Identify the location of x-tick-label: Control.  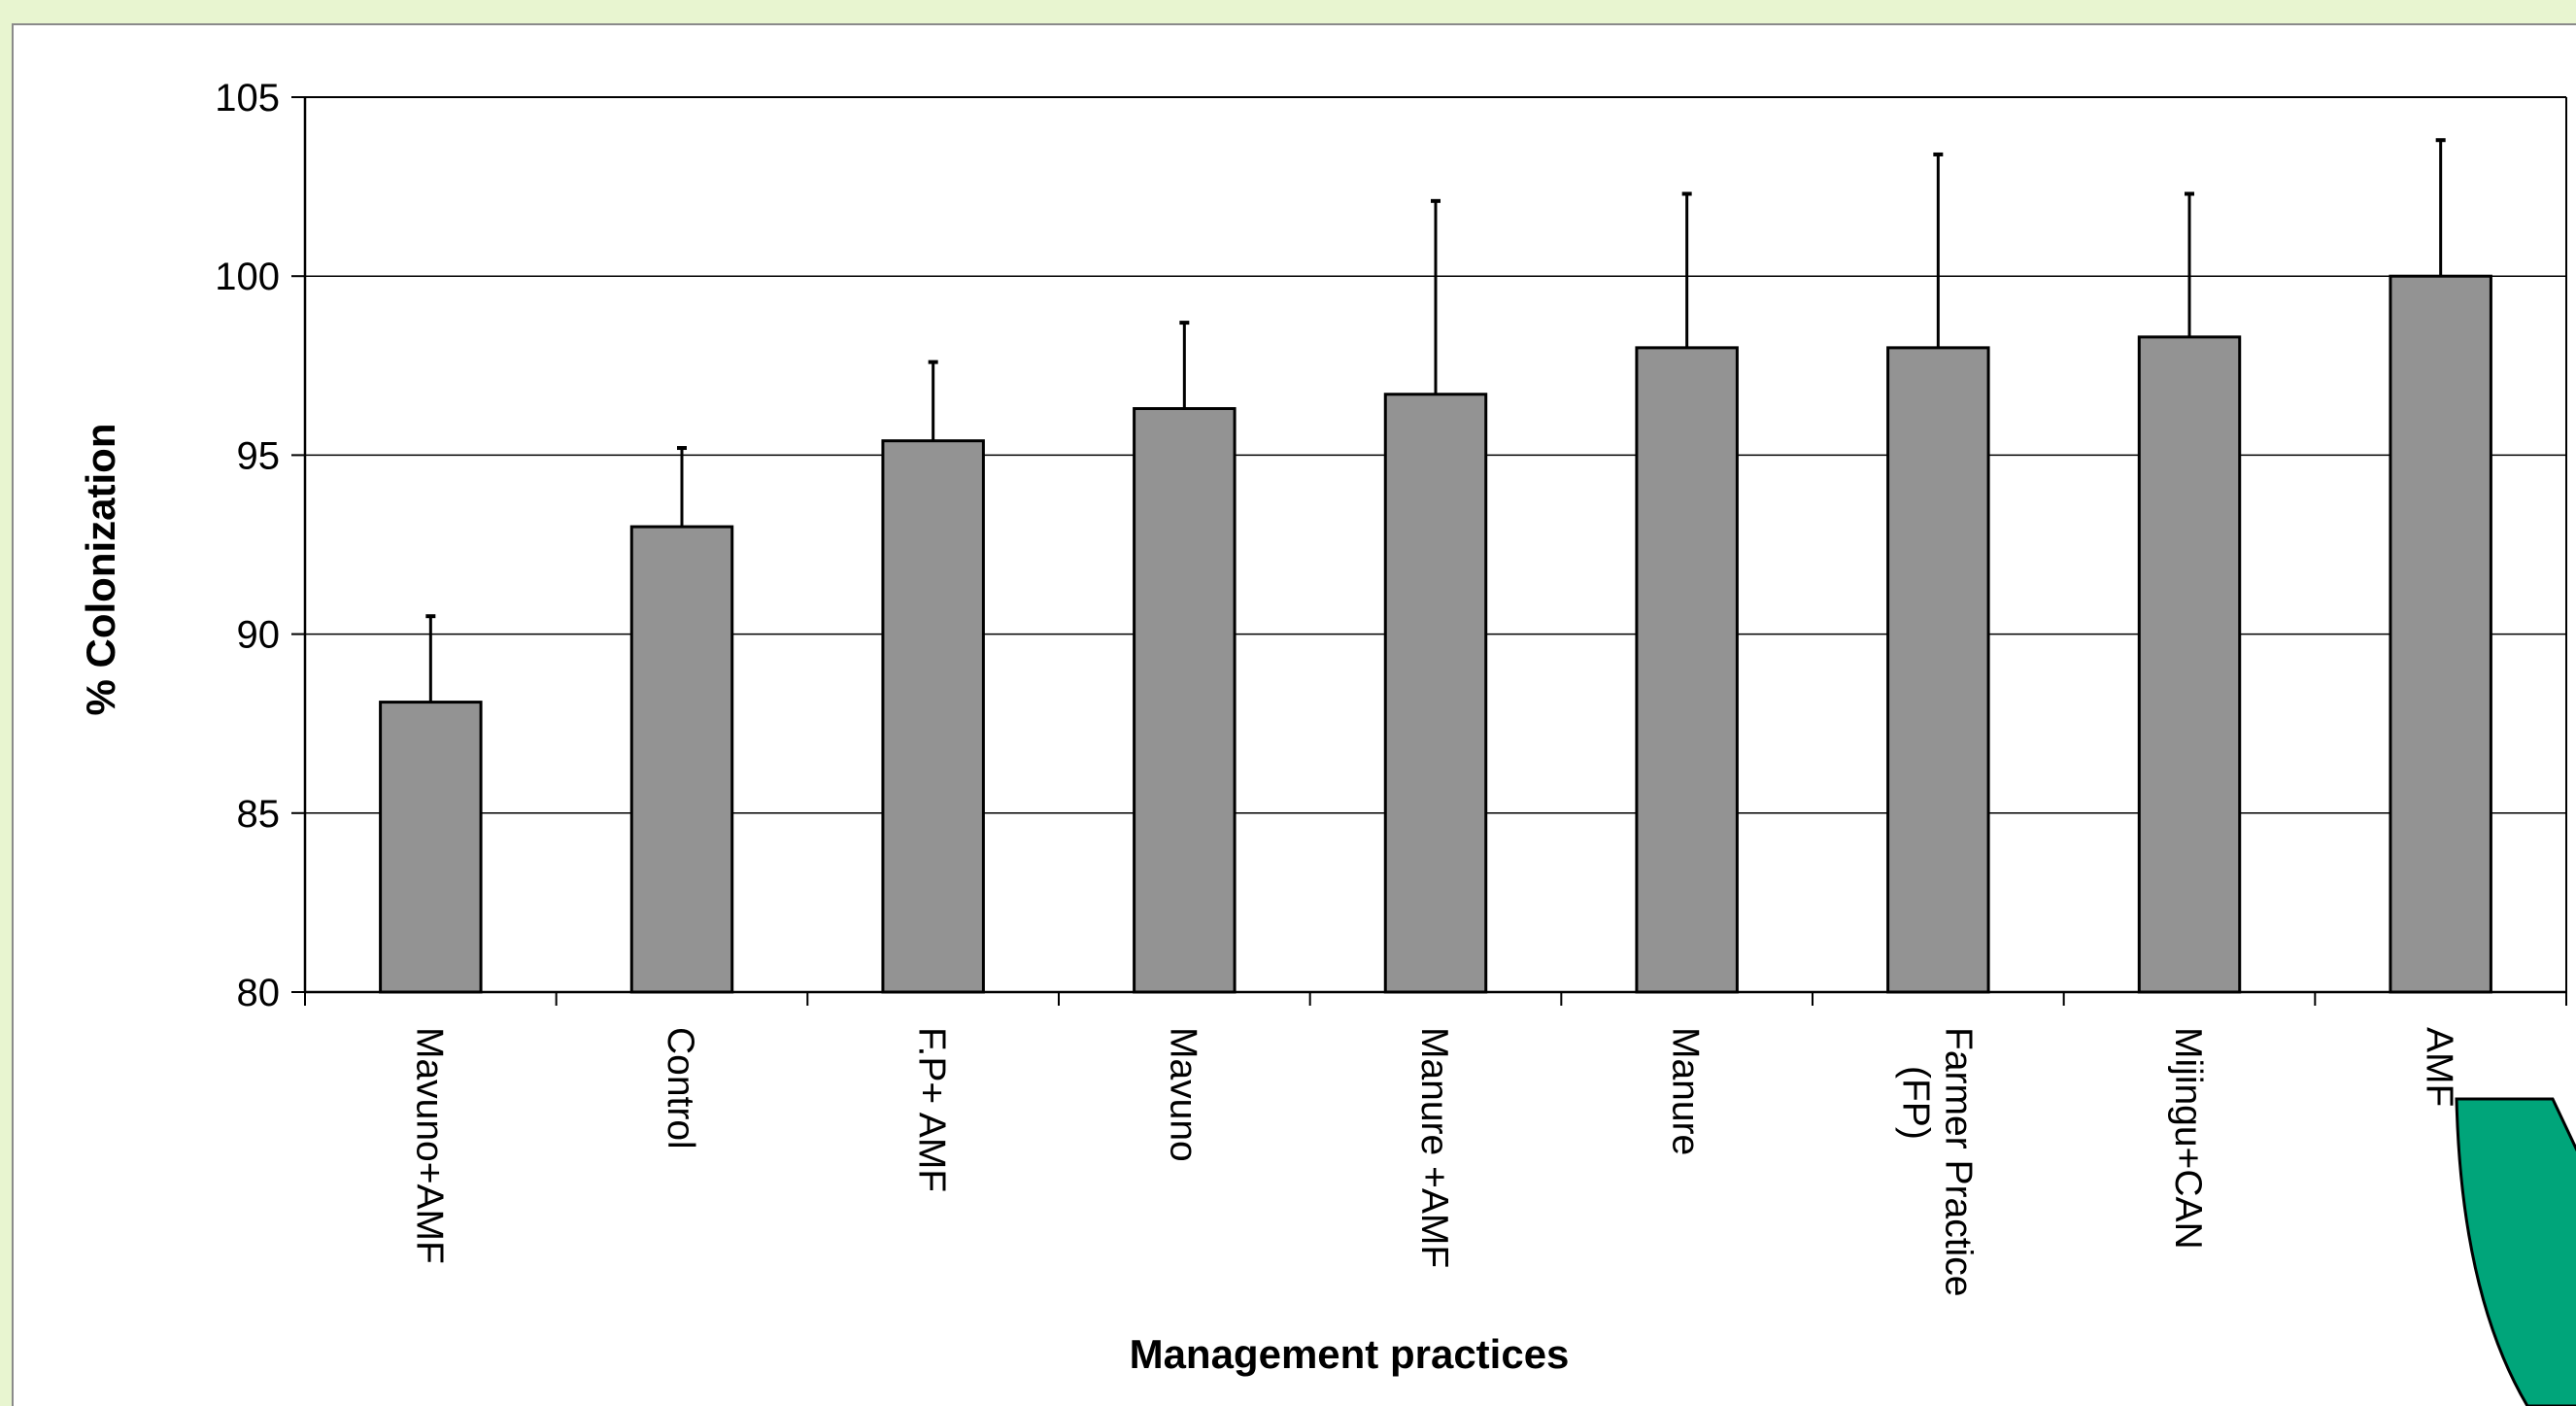
(680, 1088).